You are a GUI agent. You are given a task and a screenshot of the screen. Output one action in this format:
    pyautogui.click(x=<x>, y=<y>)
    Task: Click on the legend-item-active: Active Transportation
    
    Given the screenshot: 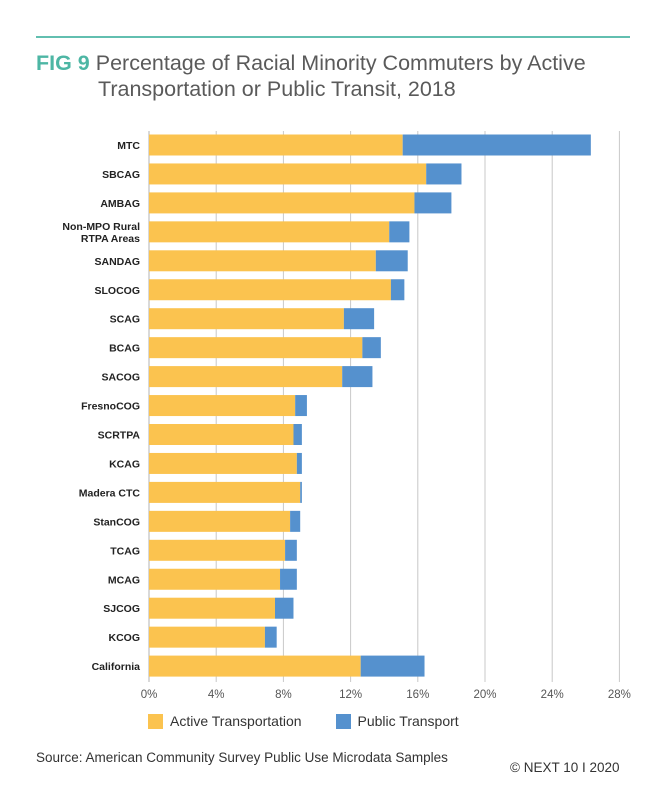 What is the action you would take?
    pyautogui.click(x=225, y=721)
    